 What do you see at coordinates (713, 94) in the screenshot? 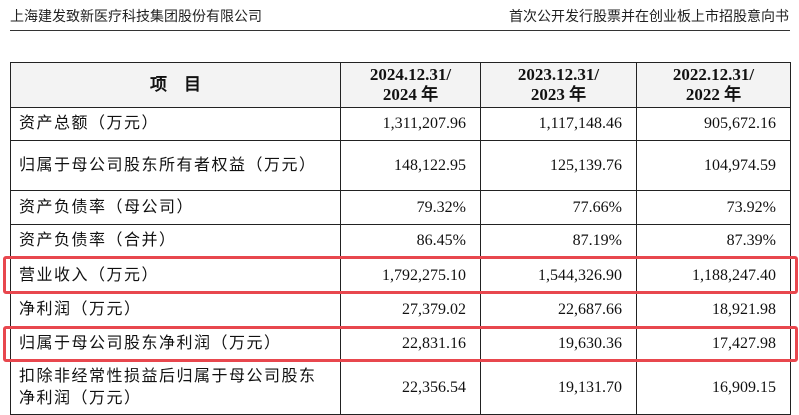
I see `header-line: 2022 年` at bounding box center [713, 94].